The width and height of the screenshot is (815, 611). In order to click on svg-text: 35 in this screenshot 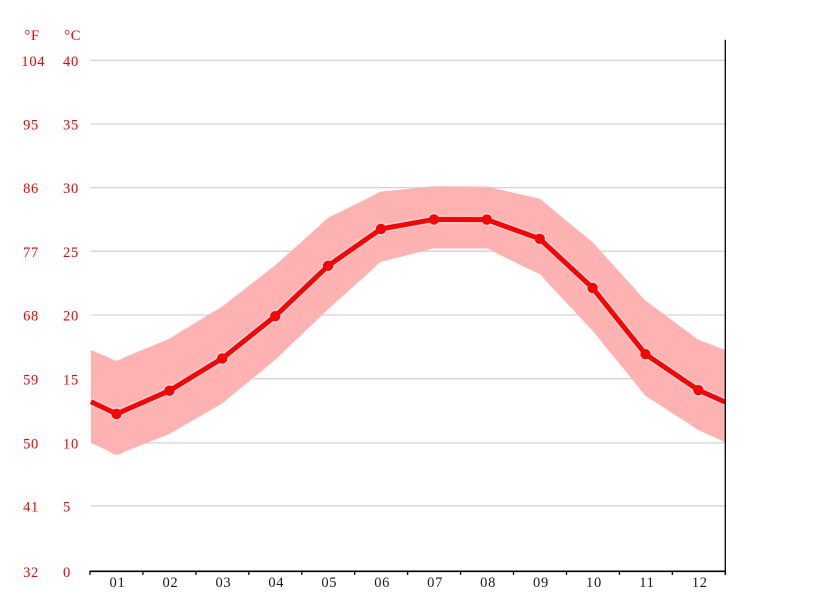, I will do `click(71, 126)`.